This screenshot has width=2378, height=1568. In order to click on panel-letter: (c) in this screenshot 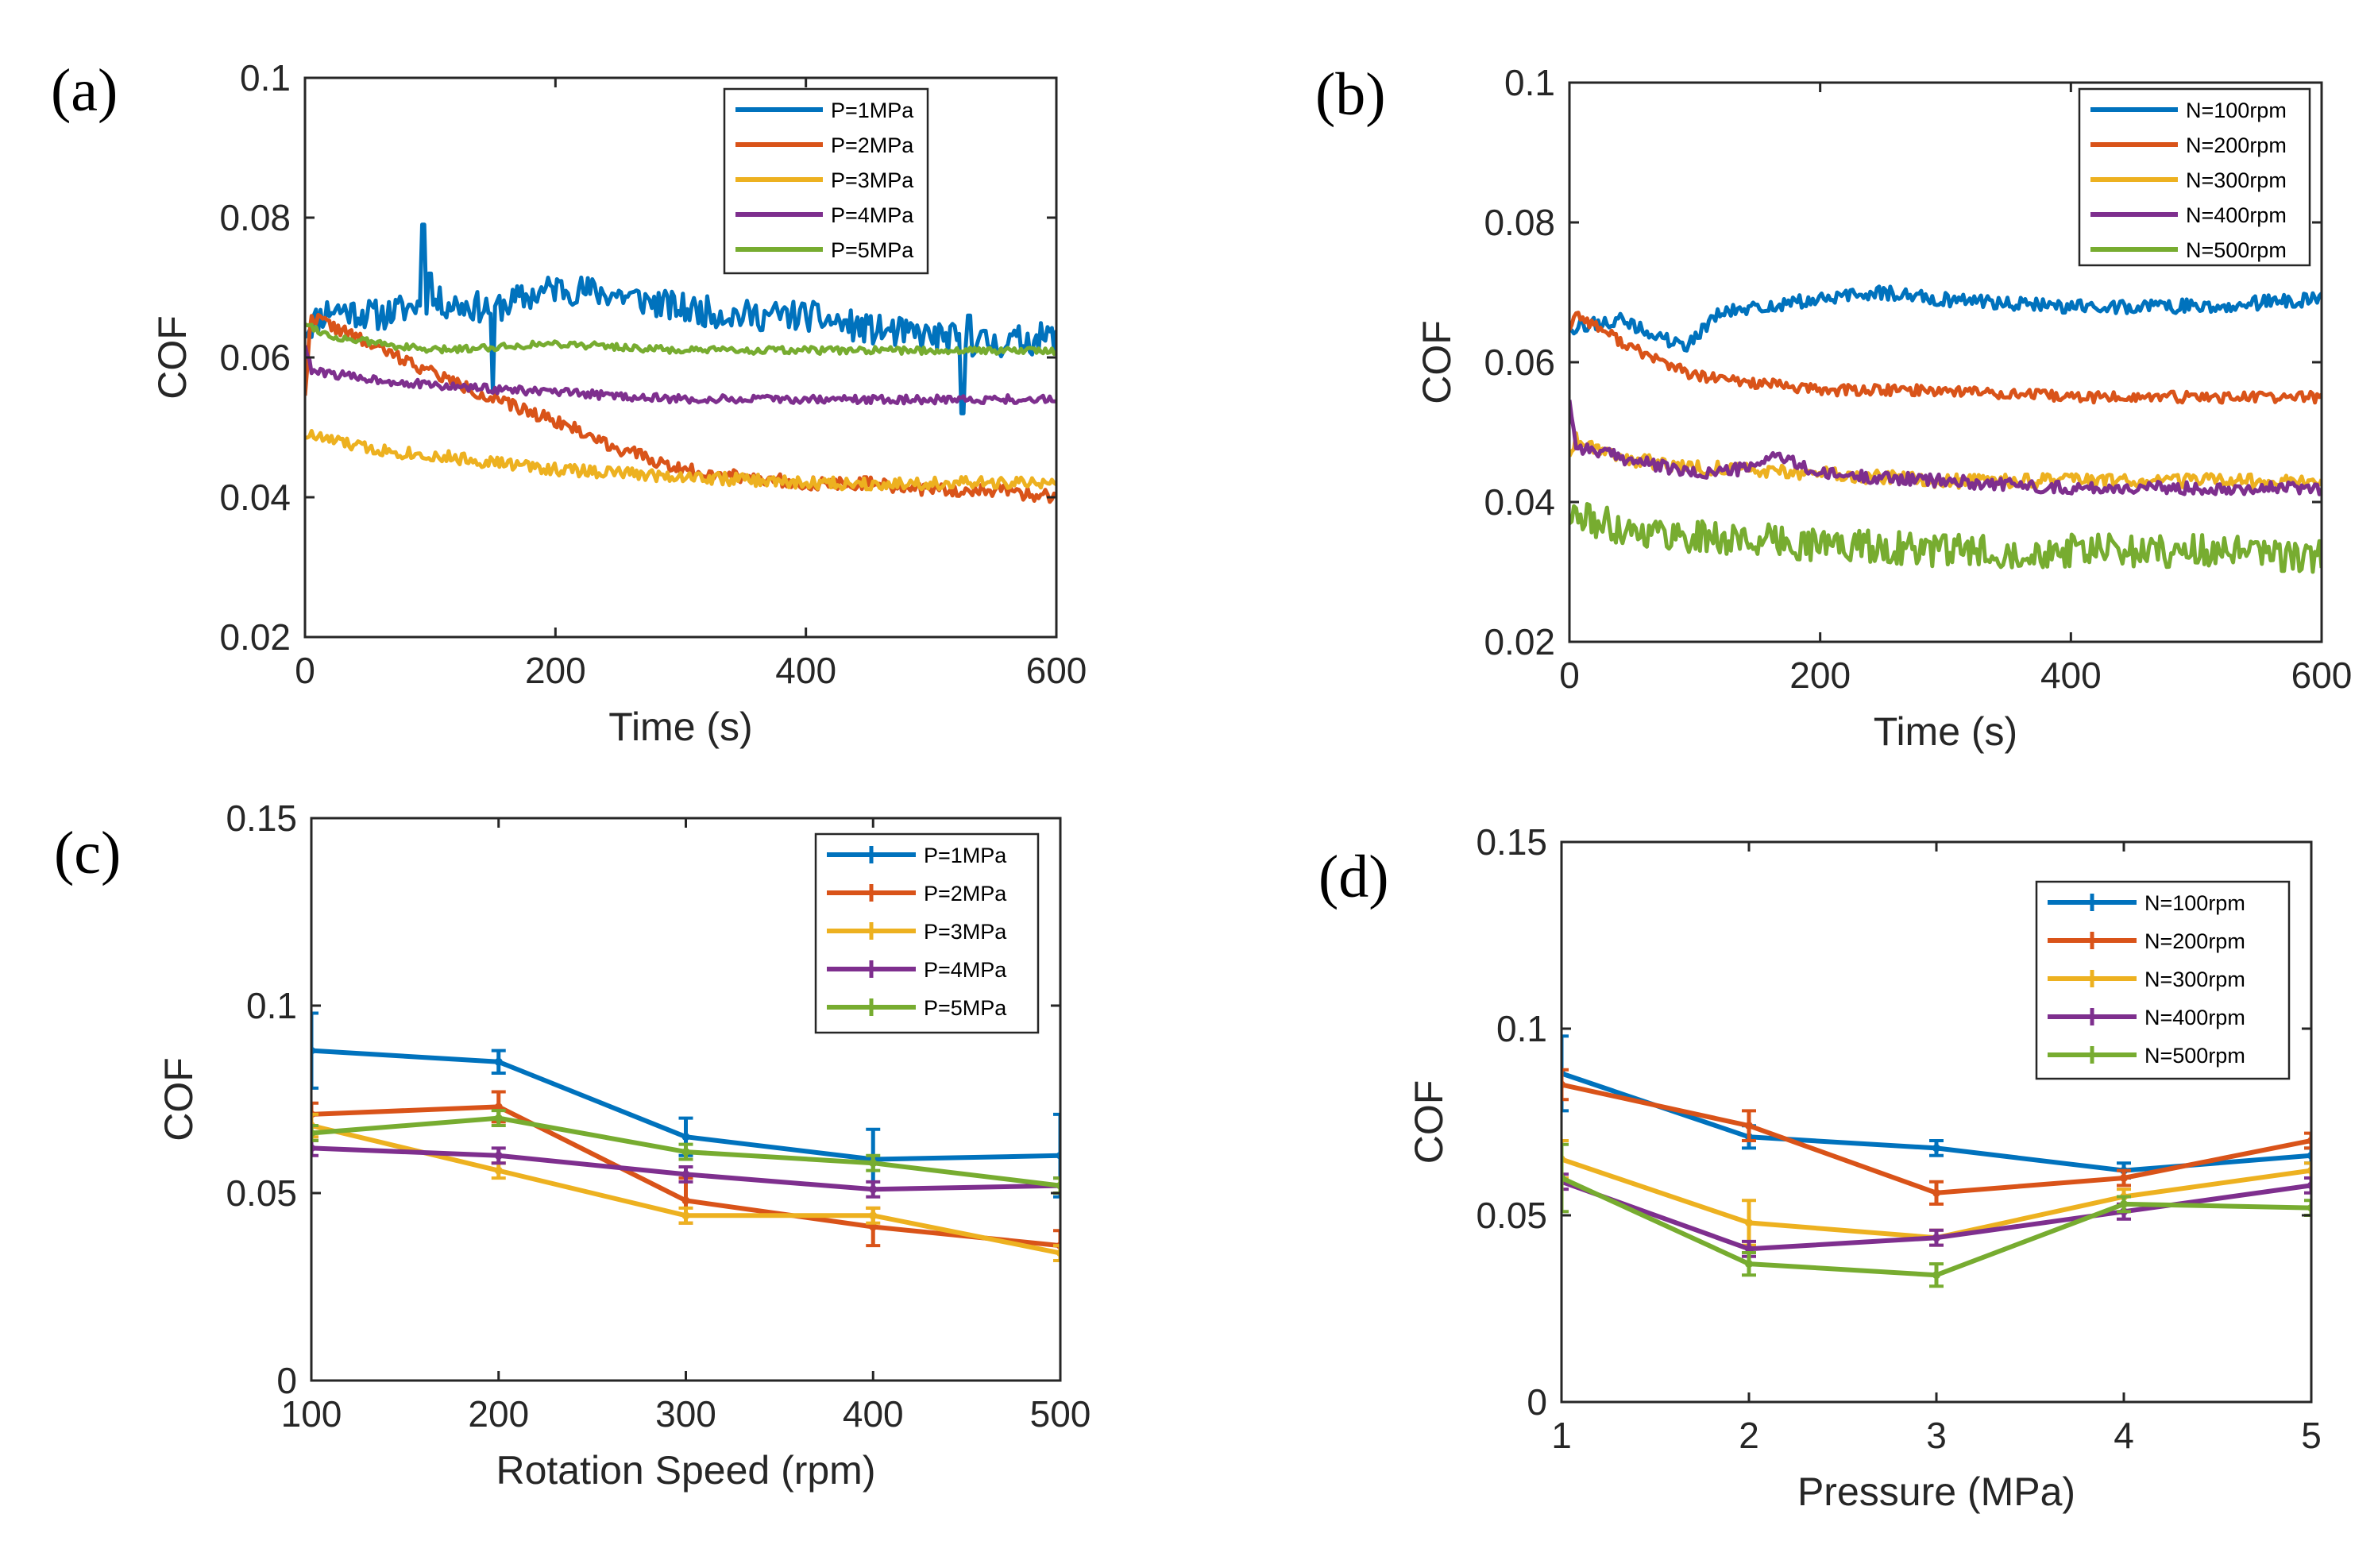, I will do `click(87, 853)`.